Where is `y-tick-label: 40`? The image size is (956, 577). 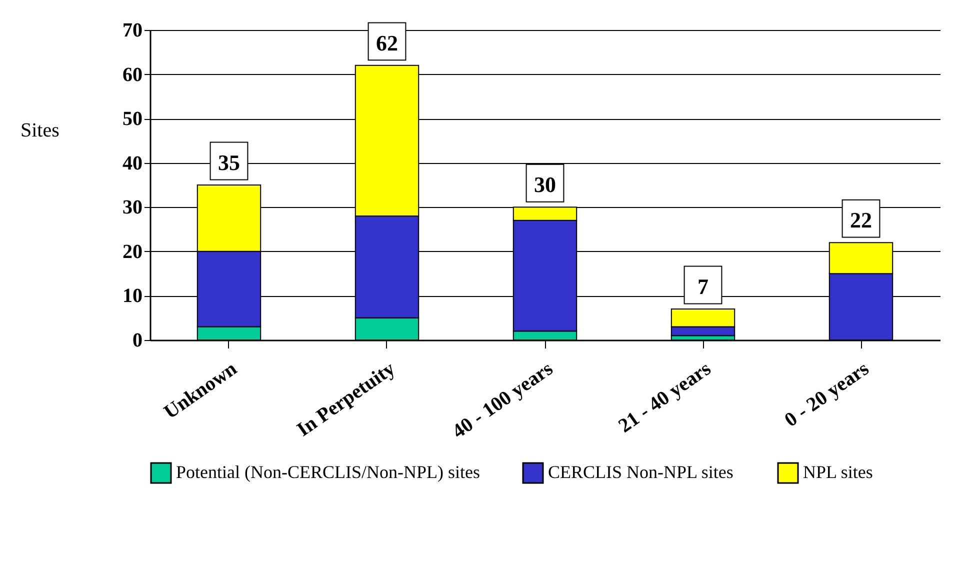 y-tick-label: 40 is located at coordinates (132, 163).